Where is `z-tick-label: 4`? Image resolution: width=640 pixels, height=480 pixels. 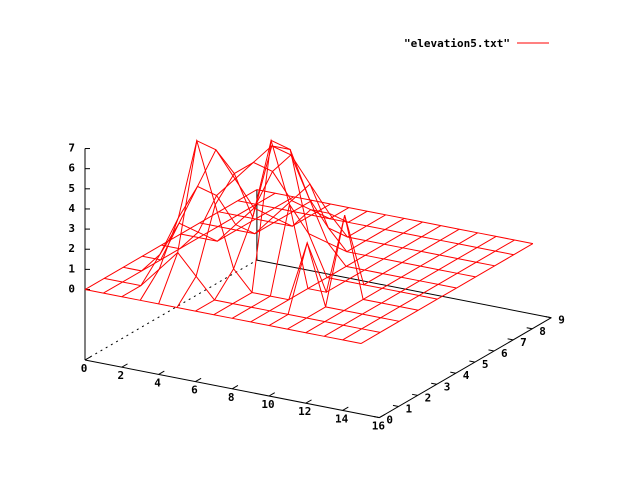 z-tick-label: 4 is located at coordinates (71, 208).